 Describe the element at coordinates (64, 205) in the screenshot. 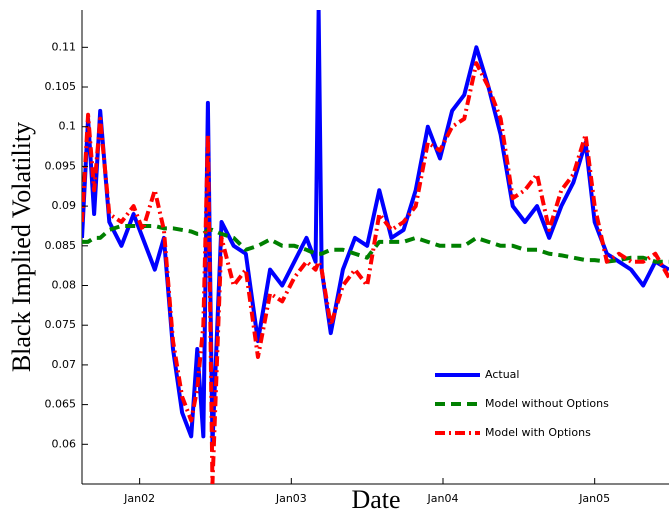

I see `y-tick-label: 0.09` at that location.